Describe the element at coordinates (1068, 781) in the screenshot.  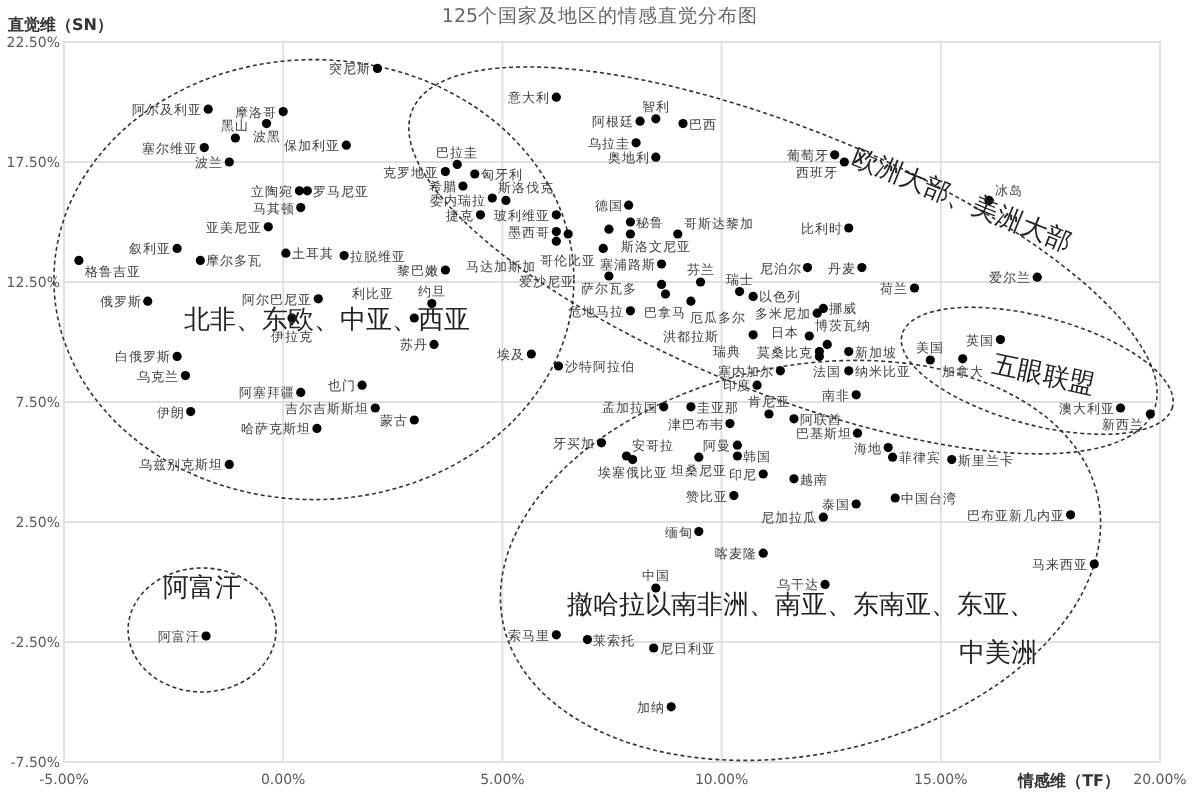
I see `x-axis-title: 情感维（TF）` at that location.